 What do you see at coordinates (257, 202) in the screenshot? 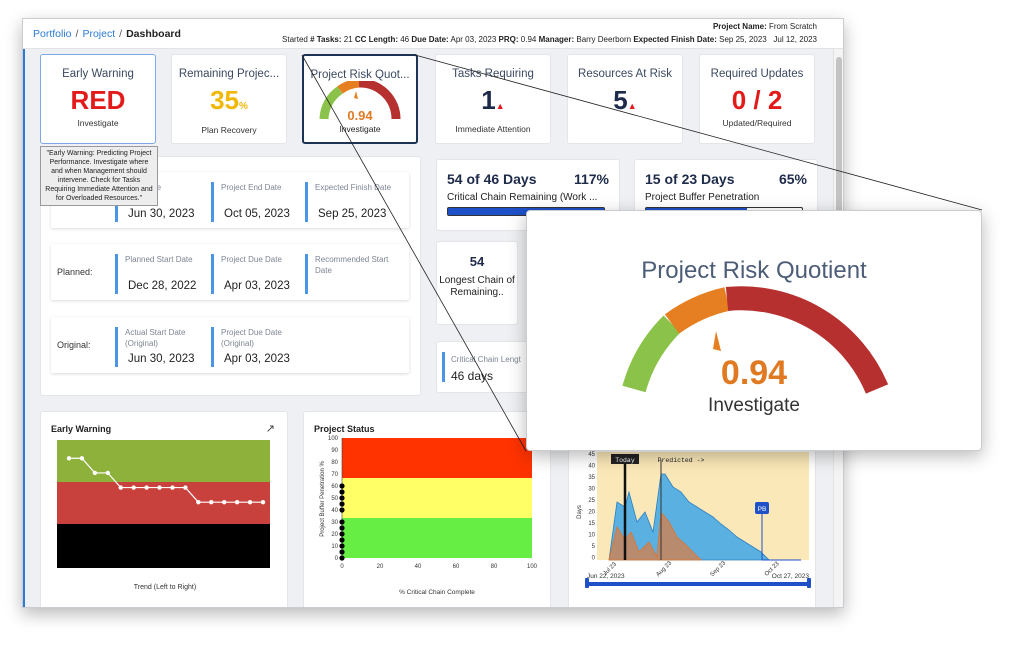
I see `date-cell: Project End Date Oct 05, 2023` at bounding box center [257, 202].